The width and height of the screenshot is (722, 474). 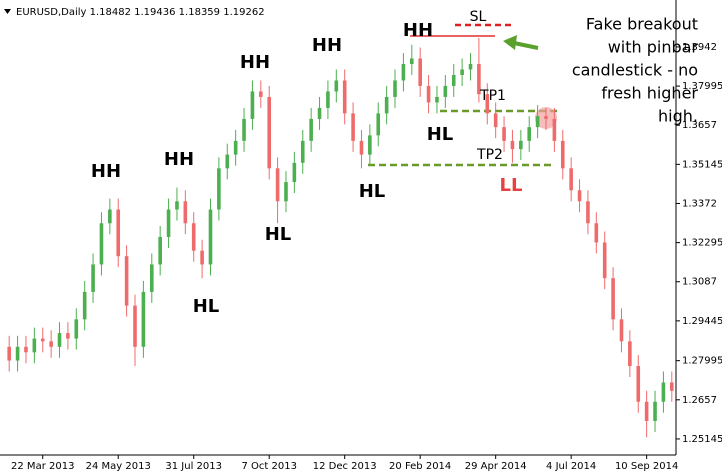 I want to click on annotation: LL, so click(x=511, y=185).